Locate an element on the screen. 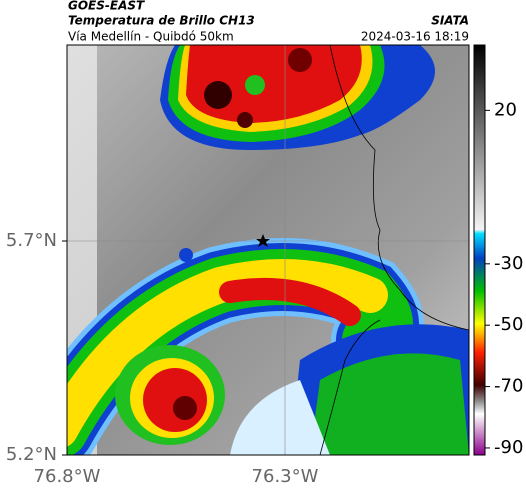 The height and width of the screenshot is (495, 526). route: Vía Medellín - Quibdó 50km is located at coordinates (151, 37).